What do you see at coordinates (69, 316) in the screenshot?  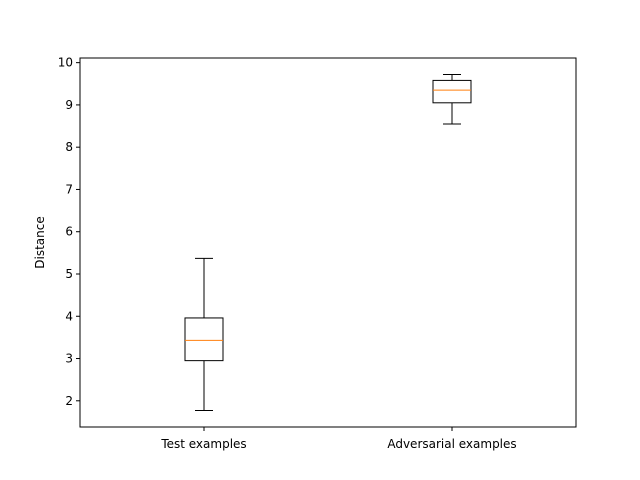 I see `y-tick-label-4: 4` at bounding box center [69, 316].